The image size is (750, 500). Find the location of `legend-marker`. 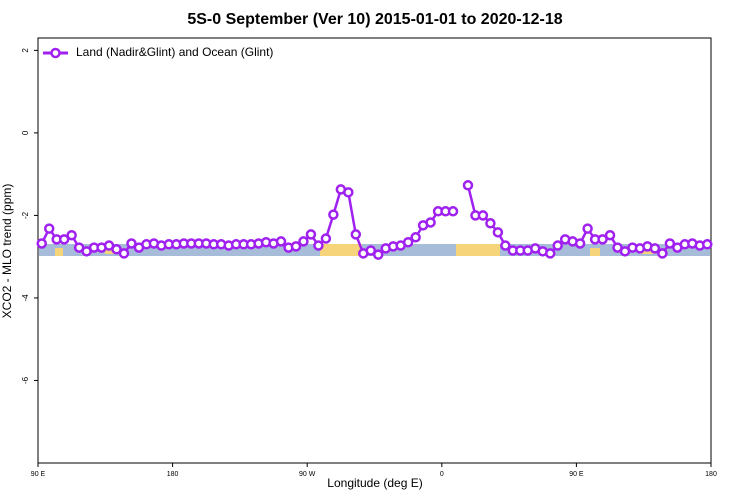

legend-marker is located at coordinates (55, 53).